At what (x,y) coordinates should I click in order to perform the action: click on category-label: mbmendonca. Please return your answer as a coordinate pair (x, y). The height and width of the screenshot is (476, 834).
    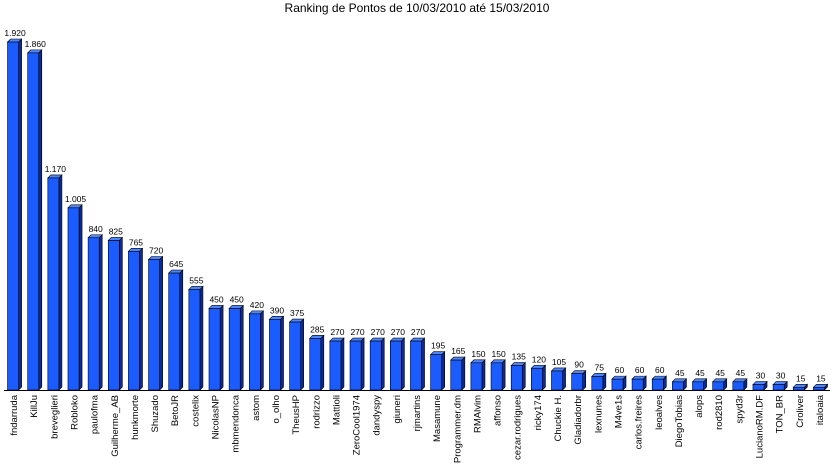
    Looking at the image, I should click on (236, 423).